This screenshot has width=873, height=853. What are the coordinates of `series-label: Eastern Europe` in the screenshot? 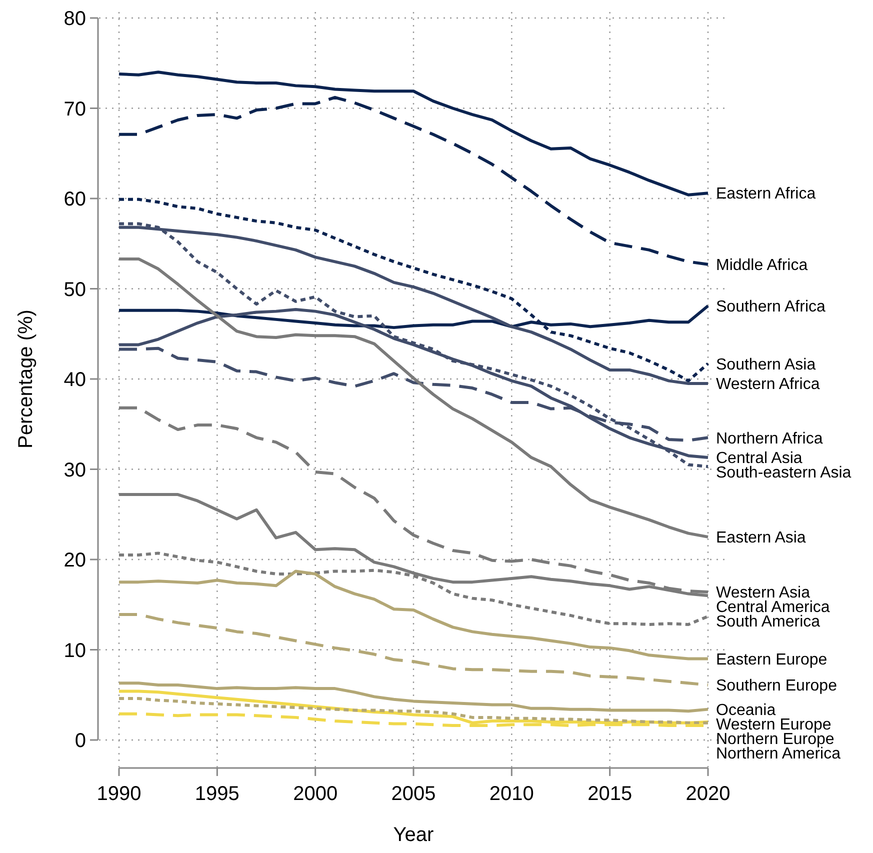 It's located at (772, 659).